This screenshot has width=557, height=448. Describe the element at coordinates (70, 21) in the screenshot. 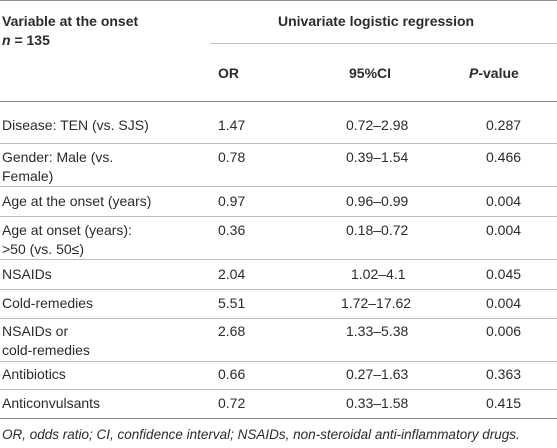

I see `header-variable-label: Variable at the onset` at that location.